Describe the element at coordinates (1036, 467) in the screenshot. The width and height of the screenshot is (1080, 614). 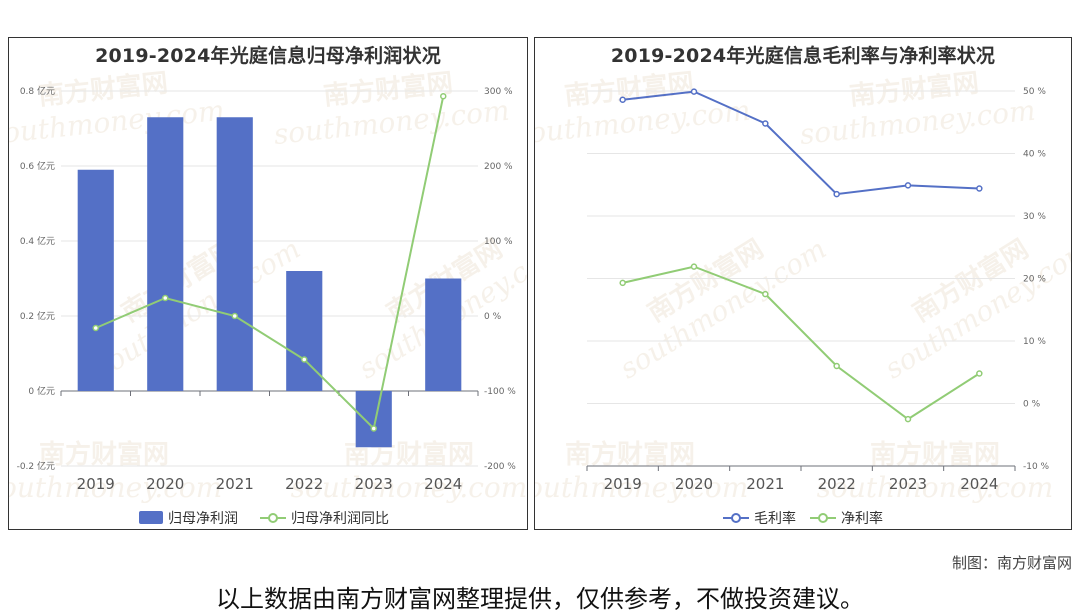
I see `y-tick-label-right: -10 %` at that location.